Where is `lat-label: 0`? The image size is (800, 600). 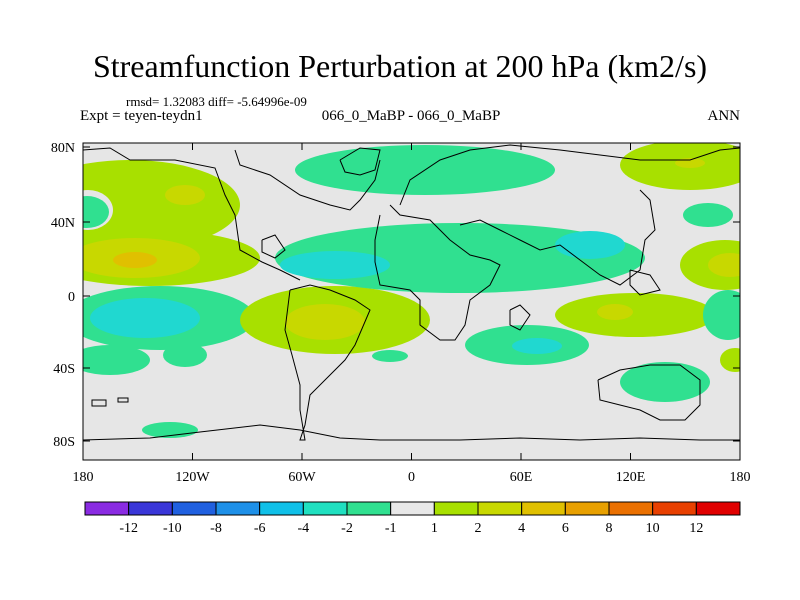 lat-label: 0 is located at coordinates (71, 297).